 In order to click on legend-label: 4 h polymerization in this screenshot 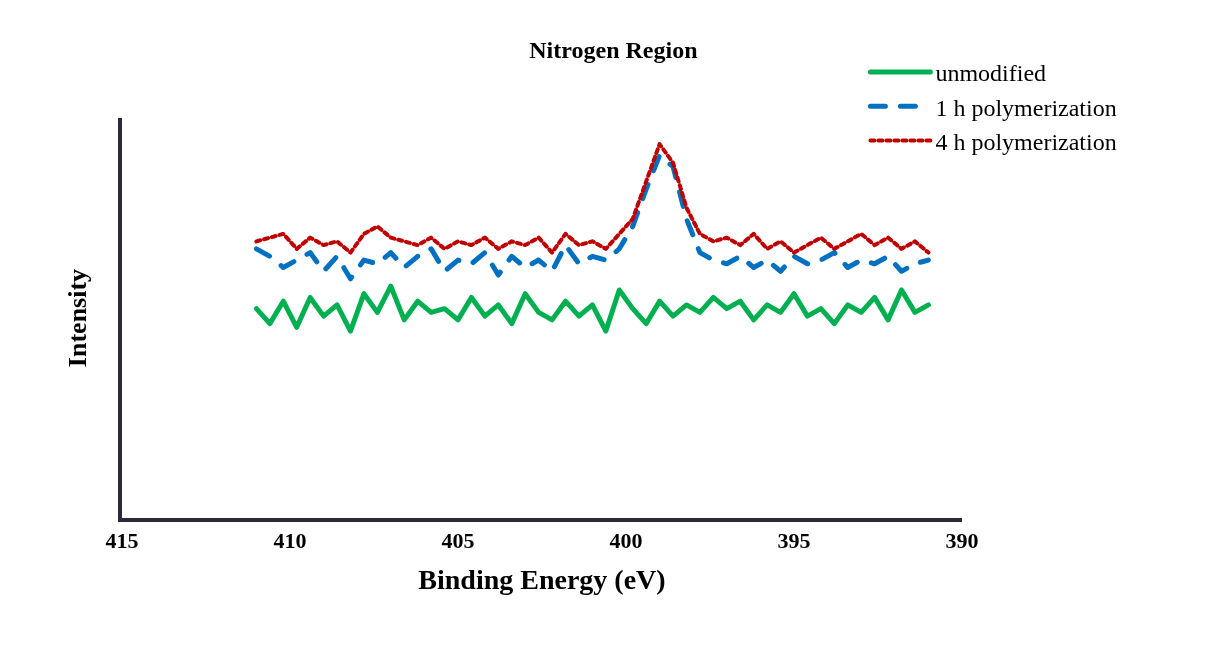, I will do `click(1026, 141)`.